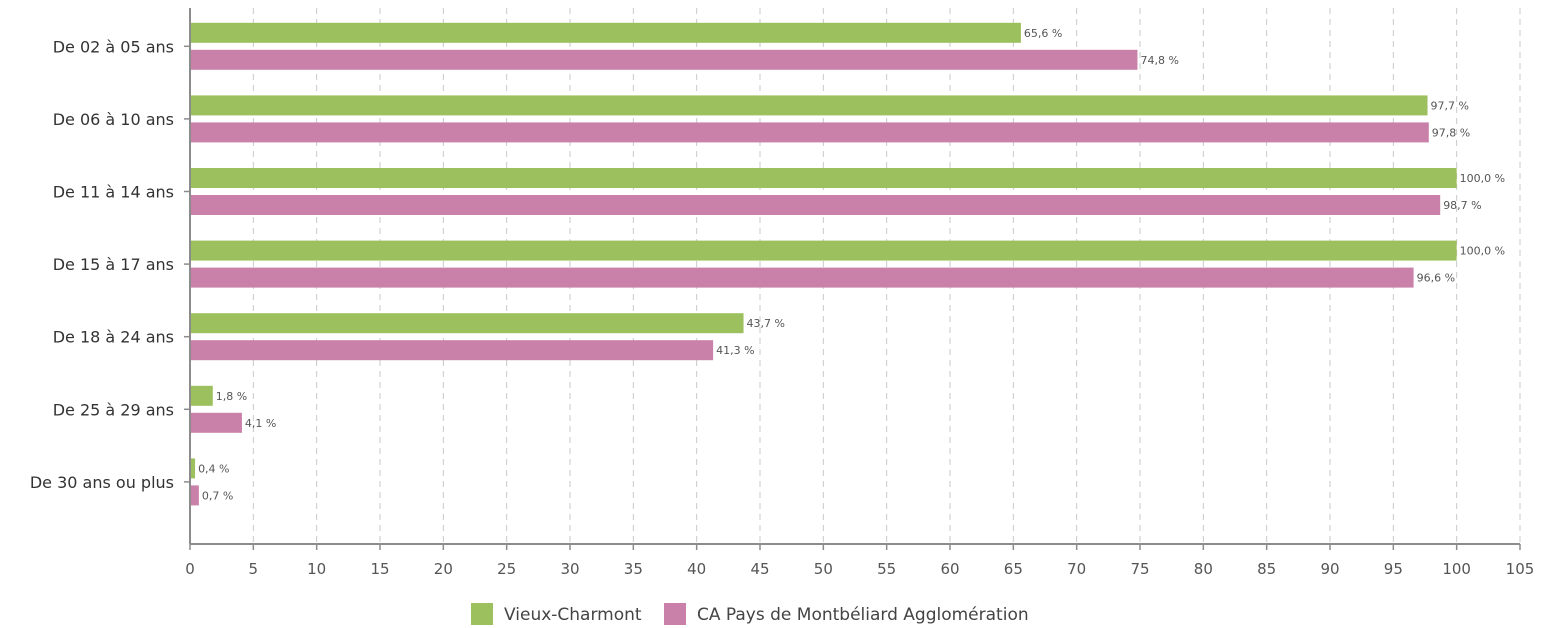  Describe the element at coordinates (1456, 569) in the screenshot. I see `x-tick-label: 100` at that location.